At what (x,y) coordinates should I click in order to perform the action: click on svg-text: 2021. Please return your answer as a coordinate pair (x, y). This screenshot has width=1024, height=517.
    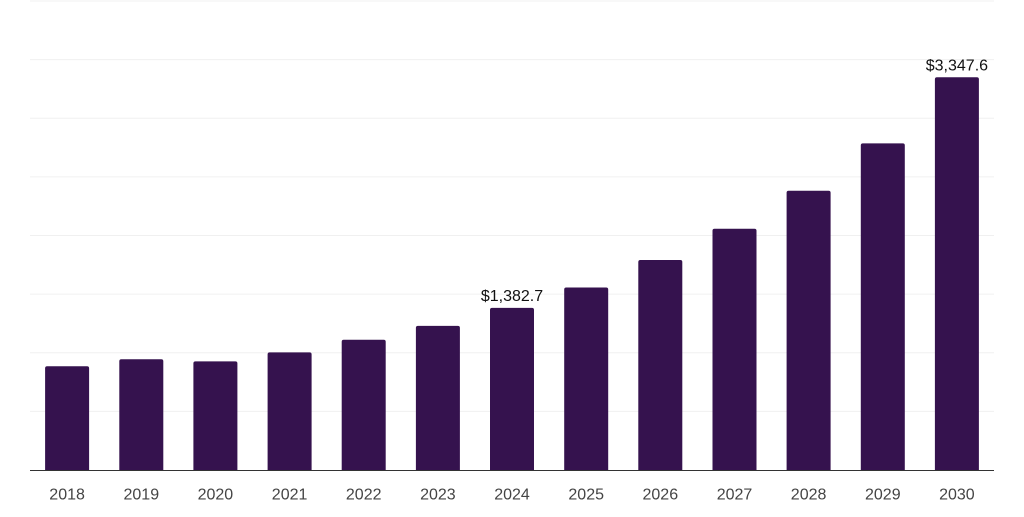
    Looking at the image, I should click on (290, 495).